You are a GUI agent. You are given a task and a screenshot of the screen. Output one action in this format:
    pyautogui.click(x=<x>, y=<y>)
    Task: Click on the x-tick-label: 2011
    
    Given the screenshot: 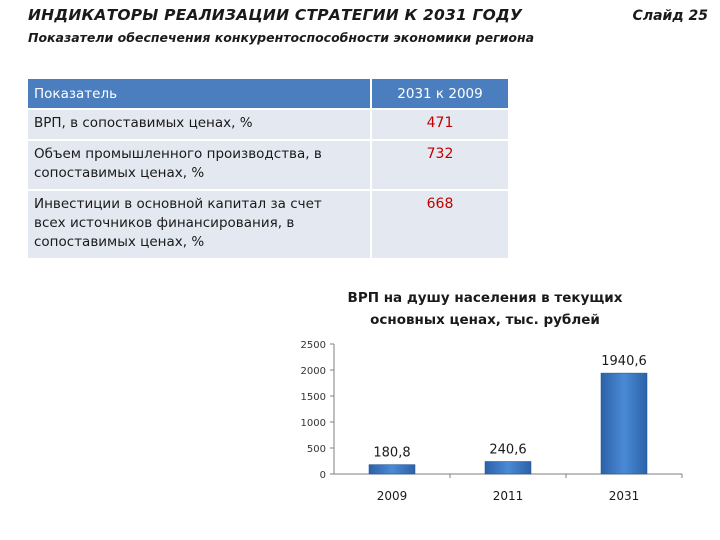 What is the action you would take?
    pyautogui.click(x=508, y=496)
    